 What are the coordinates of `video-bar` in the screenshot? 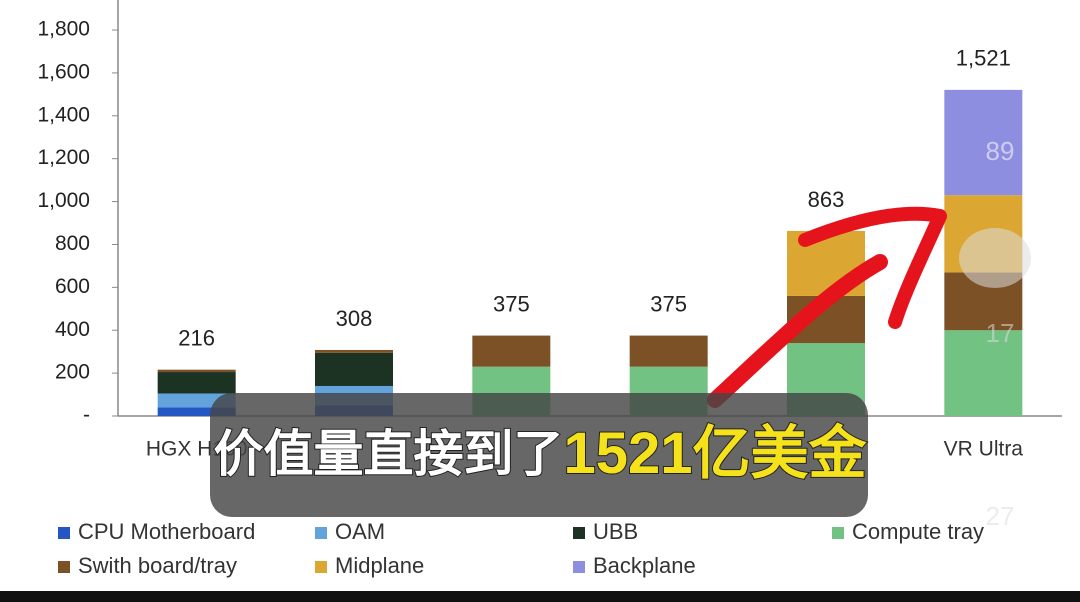 It's located at (540, 596).